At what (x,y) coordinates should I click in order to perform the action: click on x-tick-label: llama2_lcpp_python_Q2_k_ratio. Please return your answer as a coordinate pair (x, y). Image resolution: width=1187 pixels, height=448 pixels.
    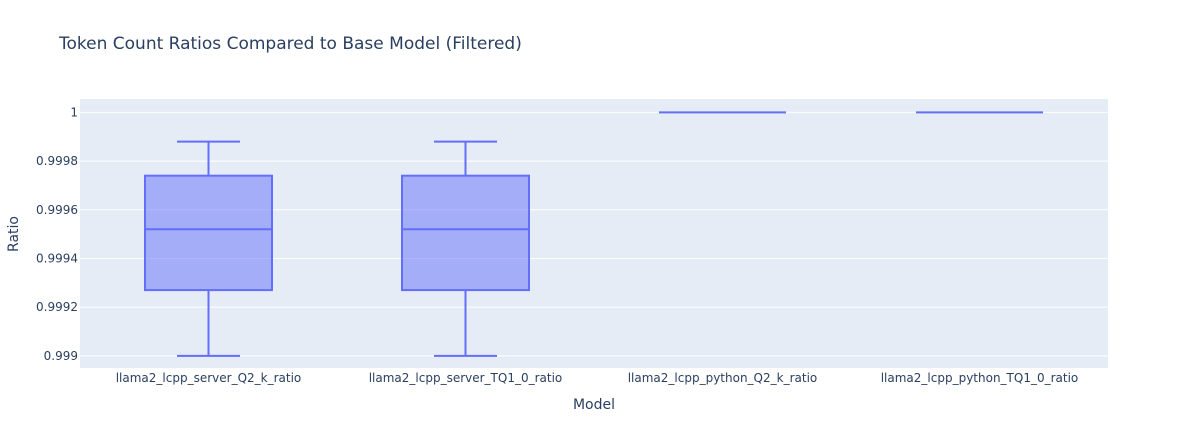
    Looking at the image, I should click on (723, 378).